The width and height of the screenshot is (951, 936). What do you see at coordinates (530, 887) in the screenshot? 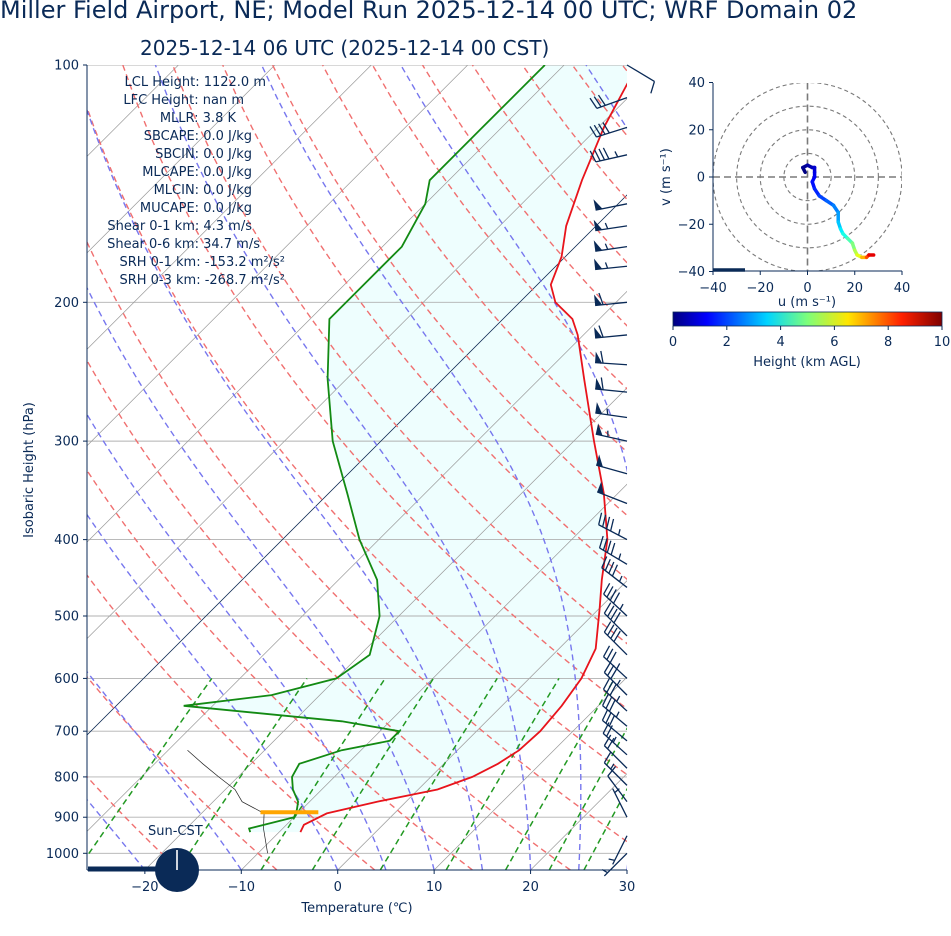
I see `x-tick-label: 20` at bounding box center [530, 887].